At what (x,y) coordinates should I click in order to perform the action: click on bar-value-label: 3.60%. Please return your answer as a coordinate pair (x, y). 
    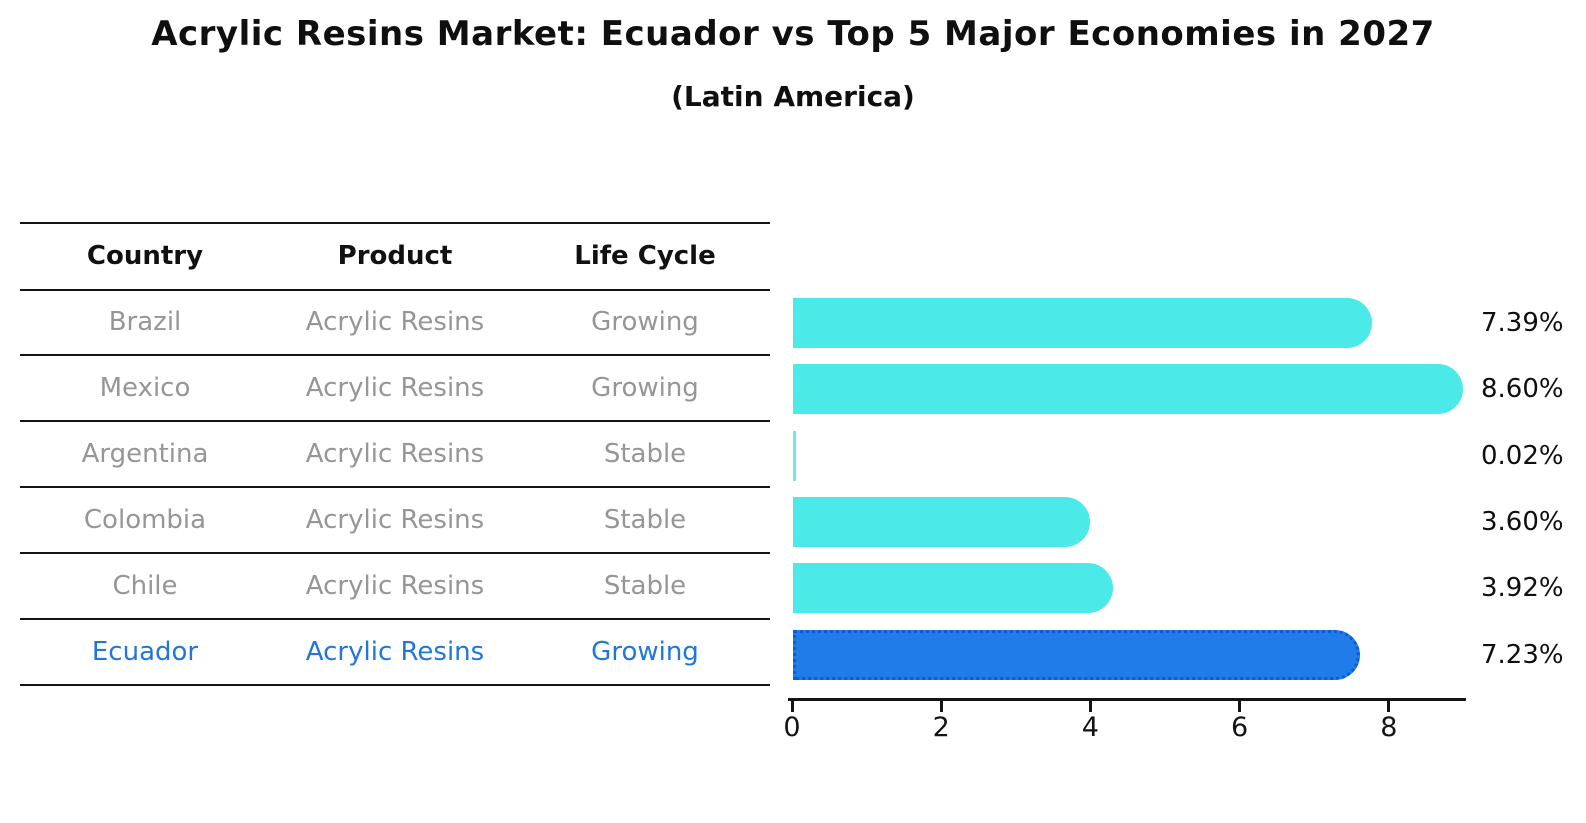
    Looking at the image, I should click on (1522, 521).